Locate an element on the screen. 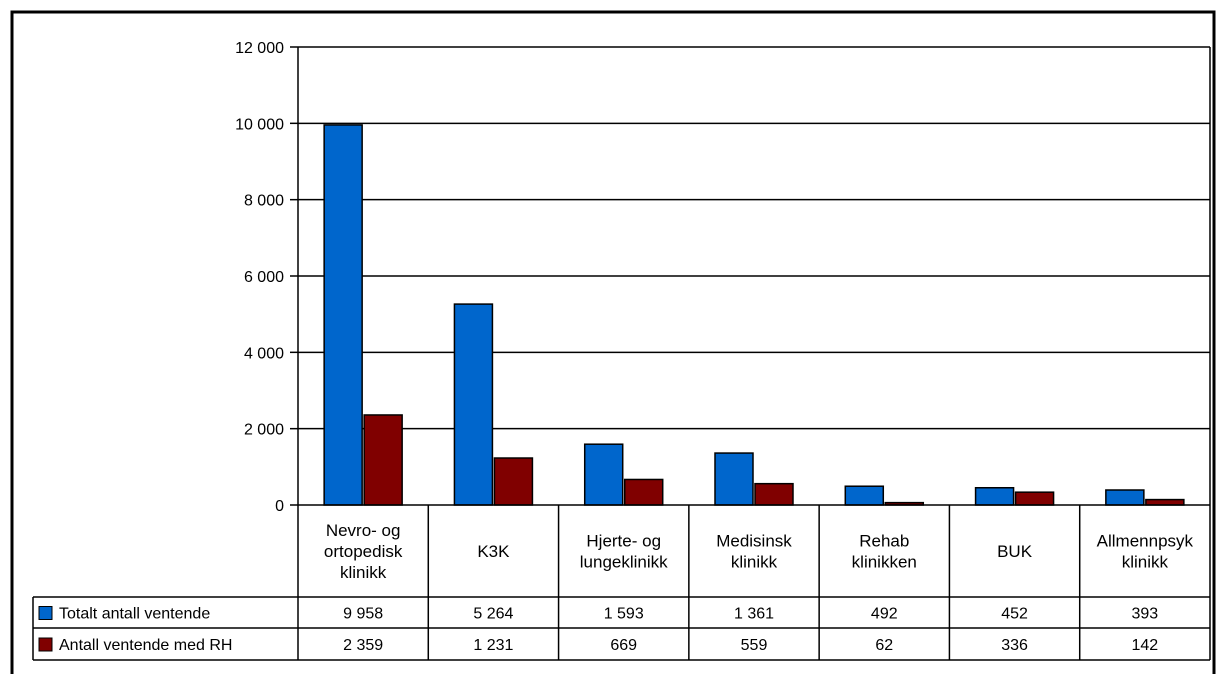 The height and width of the screenshot is (674, 1218). data-label: 5 264 is located at coordinates (493, 614).